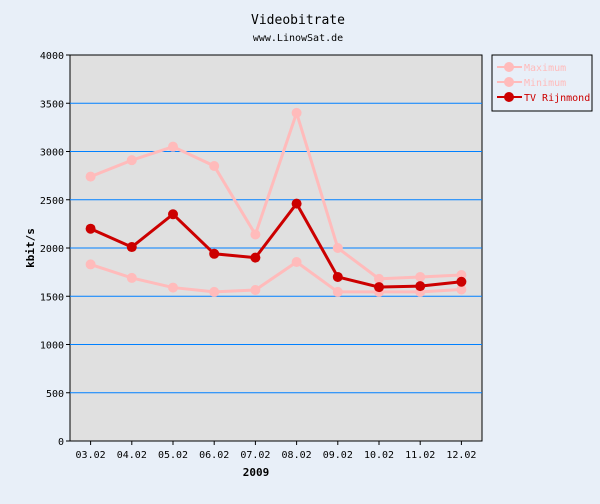 Image resolution: width=600 pixels, height=504 pixels. Describe the element at coordinates (214, 455) in the screenshot. I see `x-tick-label: 06.02` at that location.